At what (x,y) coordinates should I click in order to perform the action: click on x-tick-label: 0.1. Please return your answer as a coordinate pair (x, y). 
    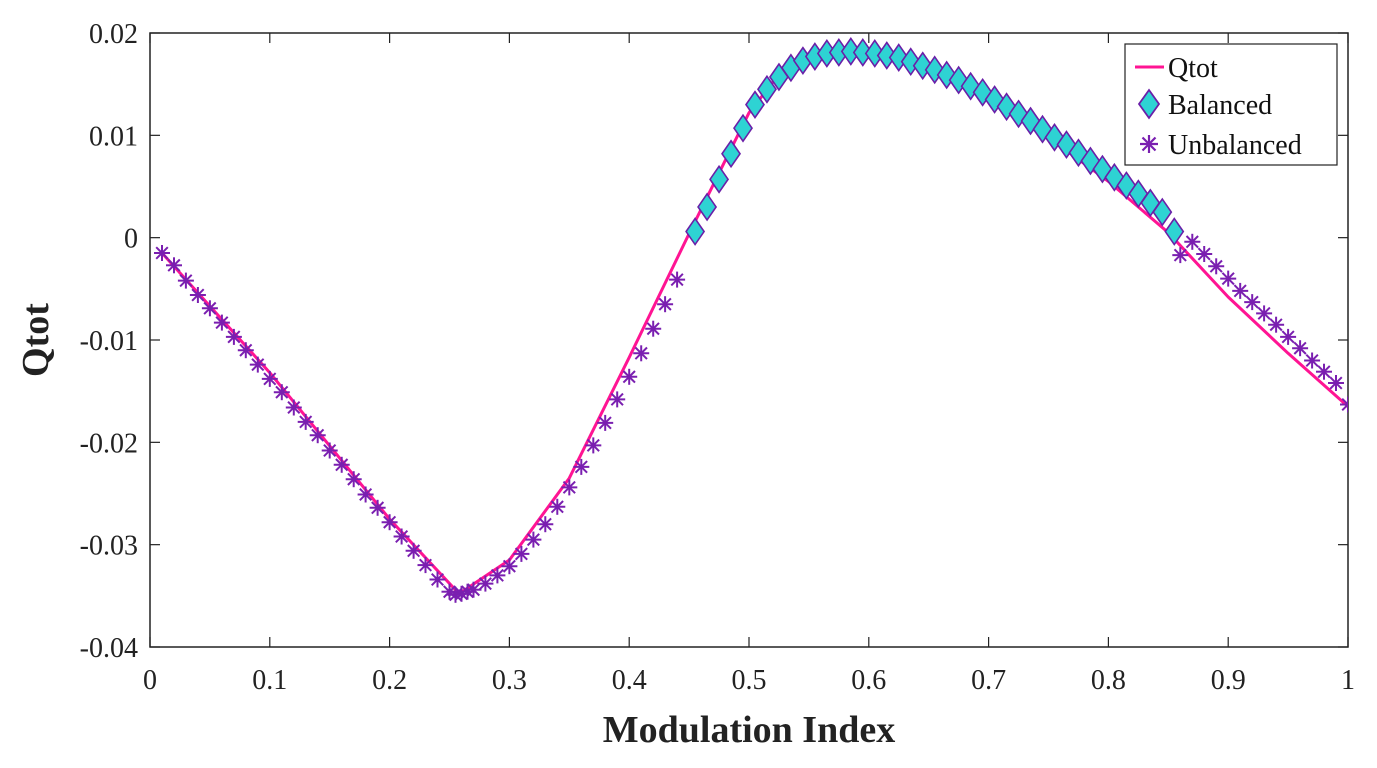
    Looking at the image, I should click on (269, 680).